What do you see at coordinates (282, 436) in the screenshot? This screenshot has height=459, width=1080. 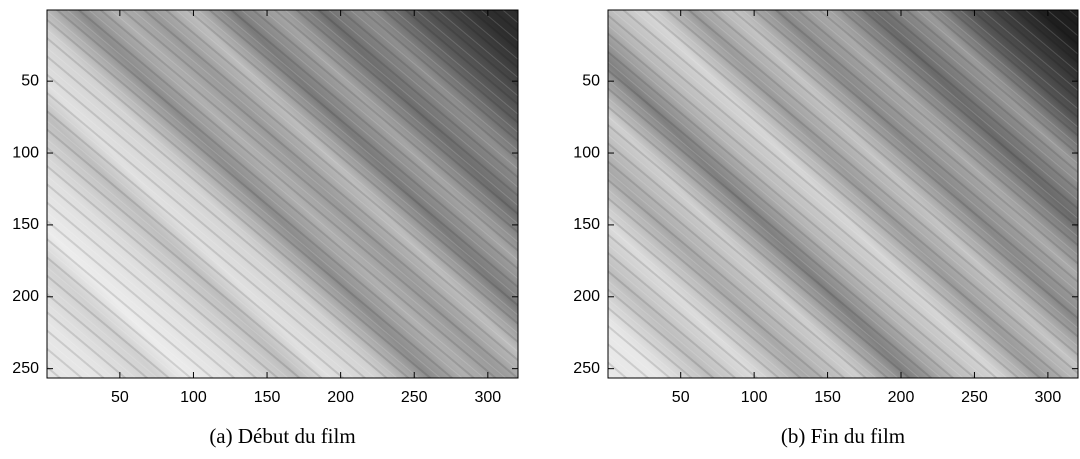 I see `caption: (a) Début du film` at bounding box center [282, 436].